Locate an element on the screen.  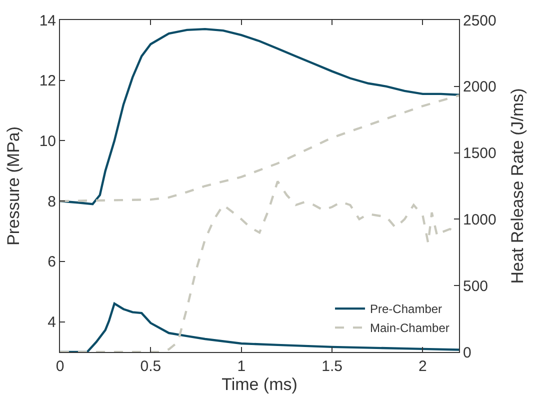
y2-tick-label: 2000 is located at coordinates (479, 87).